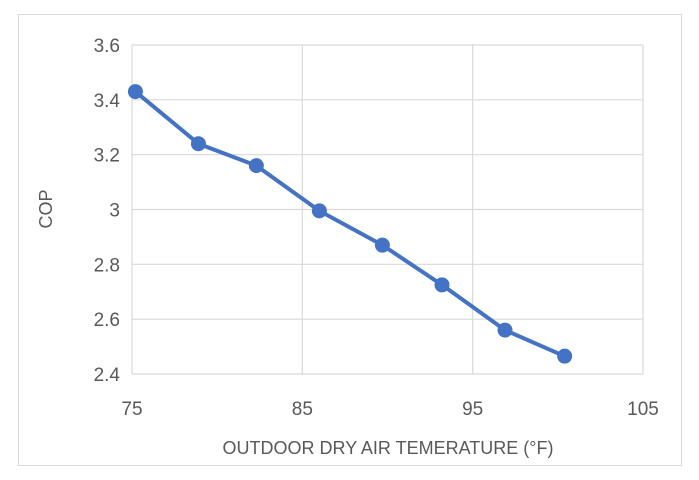  I want to click on x-tick-label: 75, so click(131, 409).